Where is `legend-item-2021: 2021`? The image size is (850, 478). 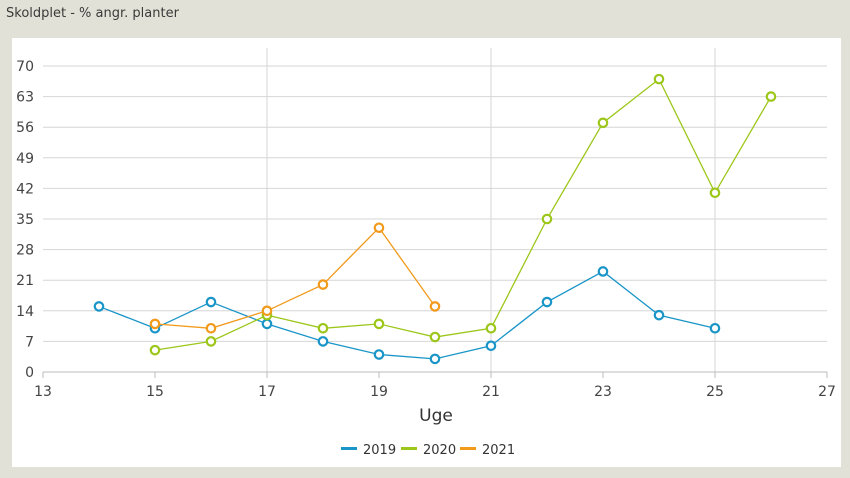
legend-item-2021: 2021 is located at coordinates (487, 450).